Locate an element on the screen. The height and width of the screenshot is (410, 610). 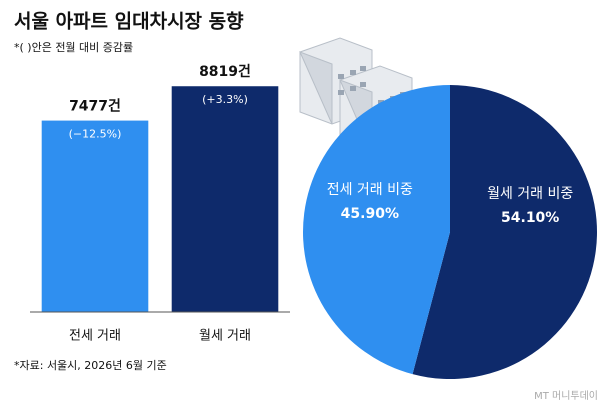
subtitle: *( )안은 전월 대비 증감률 is located at coordinates (73, 47).